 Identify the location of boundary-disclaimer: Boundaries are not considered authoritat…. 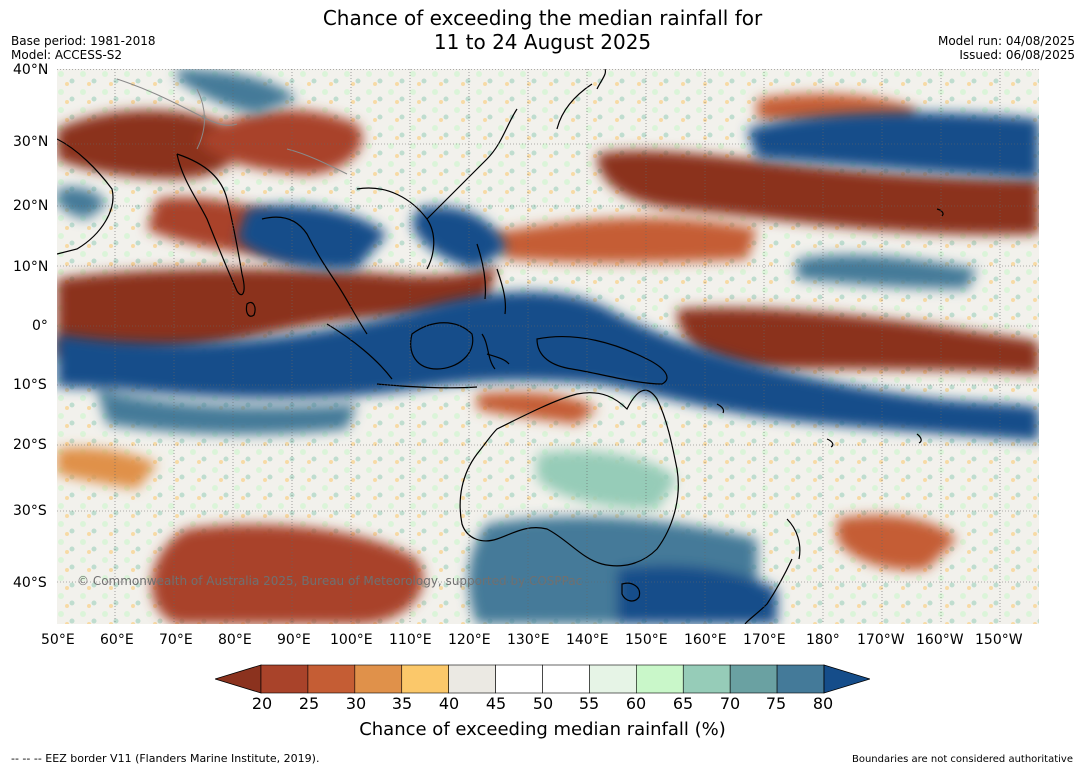
(962, 759).